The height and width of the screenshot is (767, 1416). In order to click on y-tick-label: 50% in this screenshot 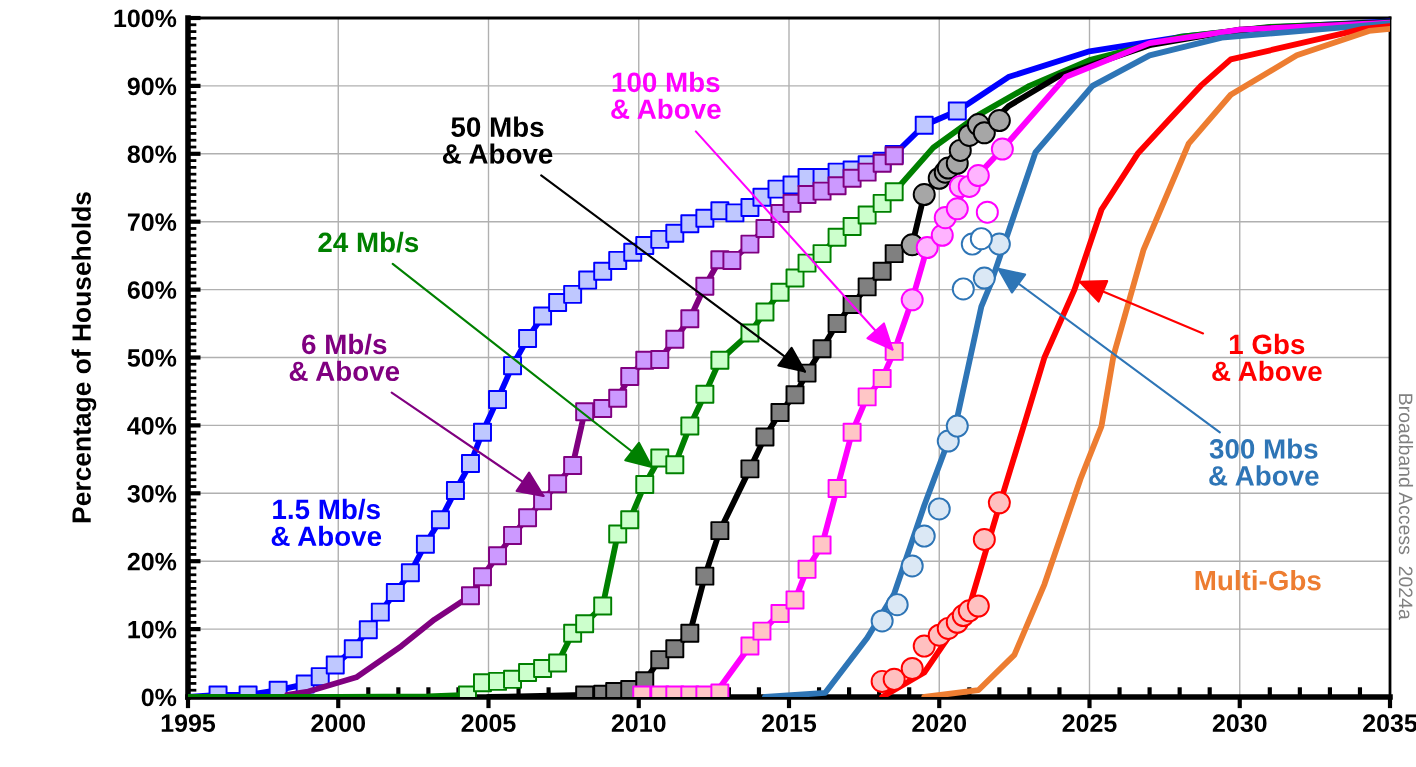, I will do `click(152, 358)`.